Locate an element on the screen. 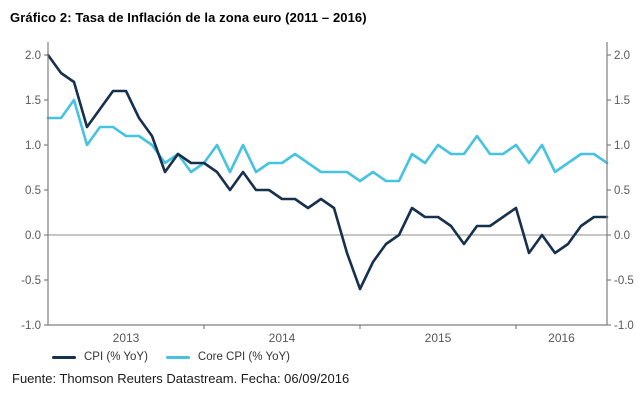 This screenshot has height=400, width=640. y-tick-label-left: -1.0 is located at coordinates (31, 326).